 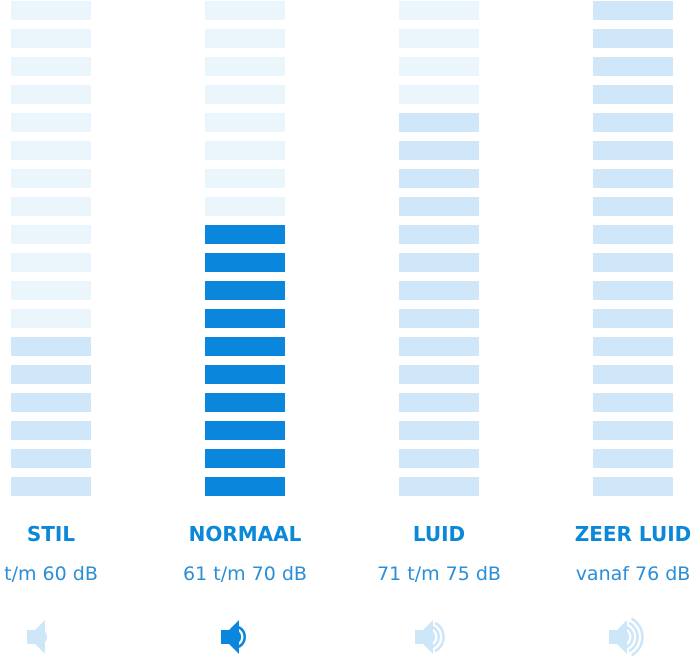 What do you see at coordinates (439, 534) in the screenshot?
I see `level-title: LUID` at bounding box center [439, 534].